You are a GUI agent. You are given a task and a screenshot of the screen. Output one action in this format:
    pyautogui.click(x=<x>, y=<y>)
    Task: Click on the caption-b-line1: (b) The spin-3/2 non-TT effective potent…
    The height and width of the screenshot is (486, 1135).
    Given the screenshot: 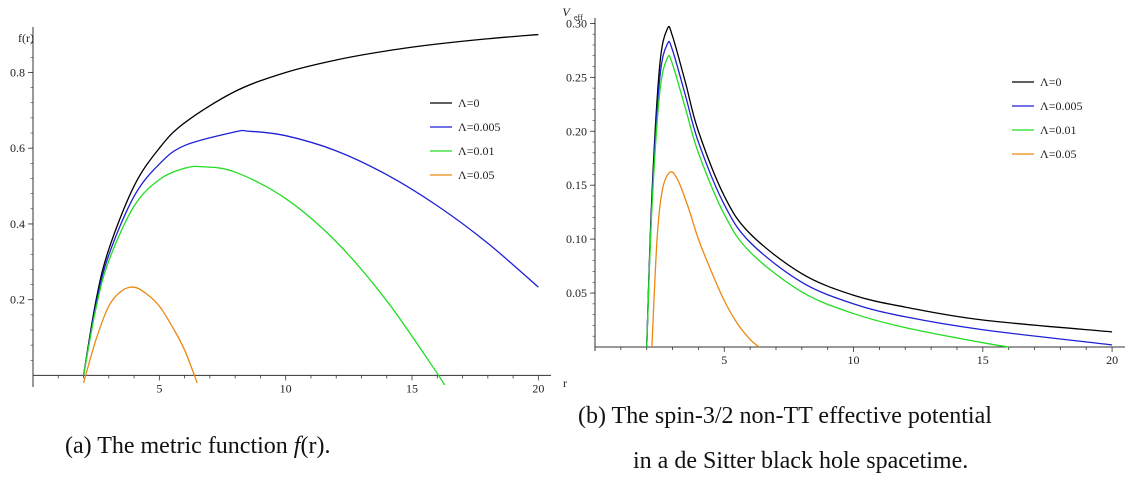 What is the action you would take?
    pyautogui.click(x=785, y=416)
    